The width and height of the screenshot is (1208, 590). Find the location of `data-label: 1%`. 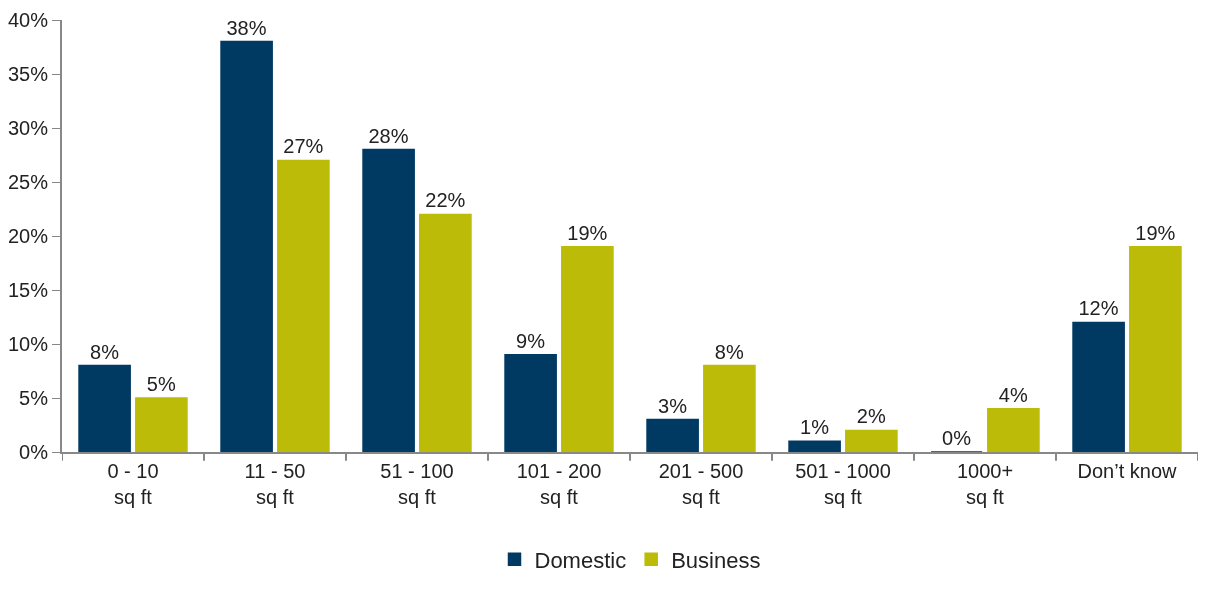

data-label: 1% is located at coordinates (815, 427).